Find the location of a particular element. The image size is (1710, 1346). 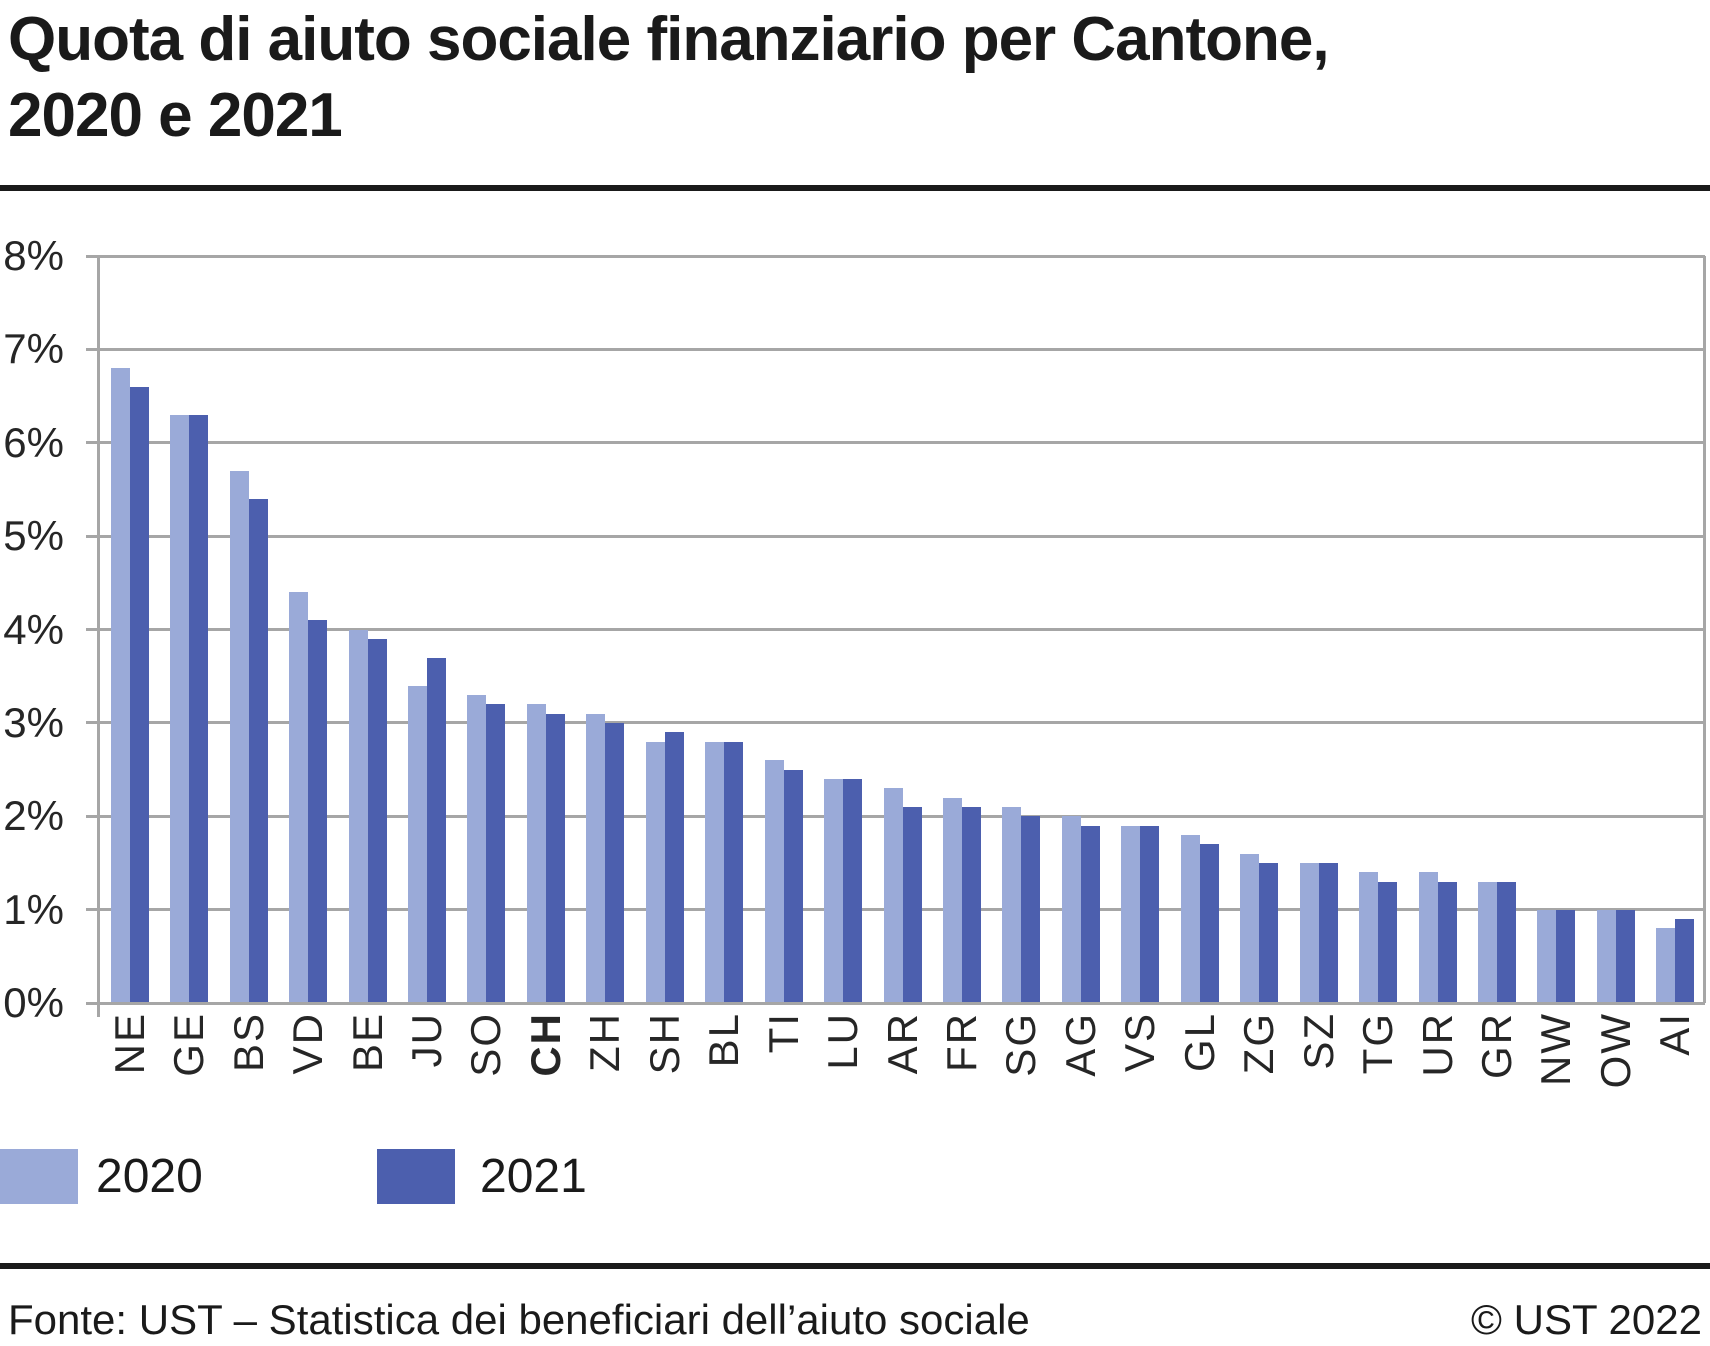

bar-2020-ZG is located at coordinates (1250, 928).